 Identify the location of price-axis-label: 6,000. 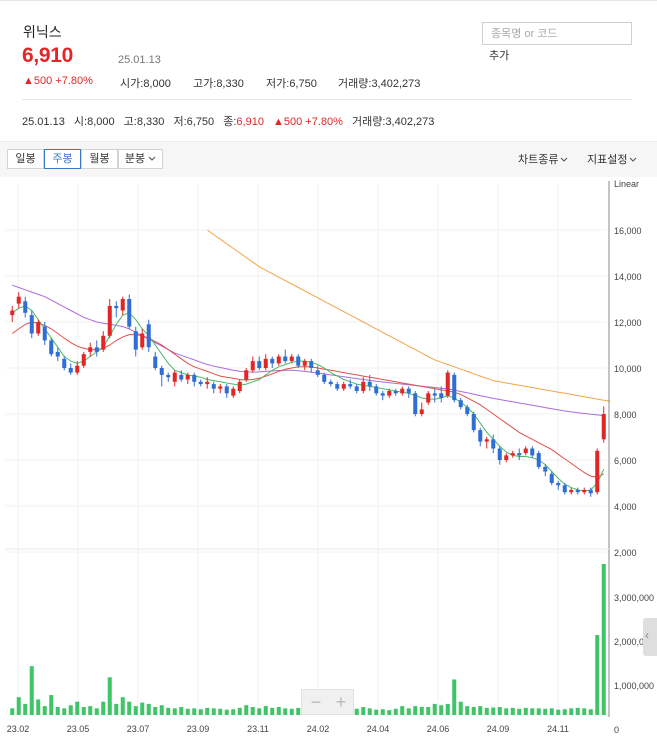
(625, 461).